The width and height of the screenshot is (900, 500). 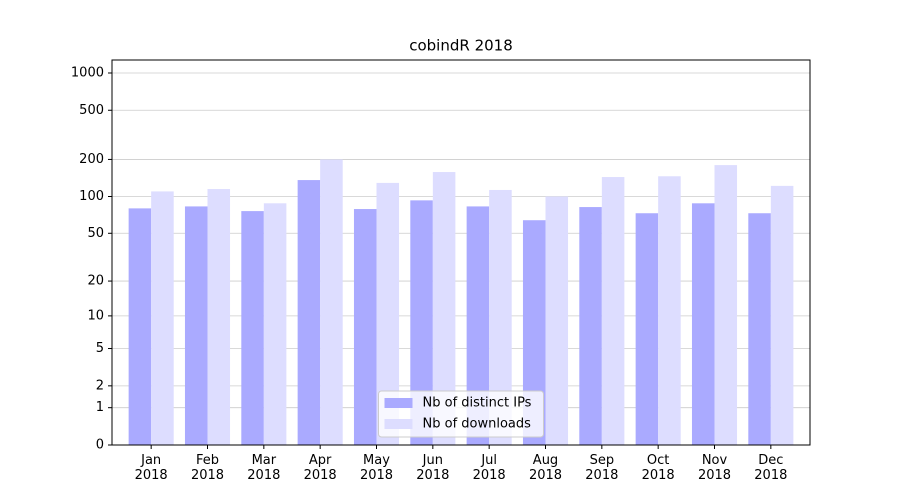 What do you see at coordinates (376, 468) in the screenshot?
I see `x-tick-label: May 2018` at bounding box center [376, 468].